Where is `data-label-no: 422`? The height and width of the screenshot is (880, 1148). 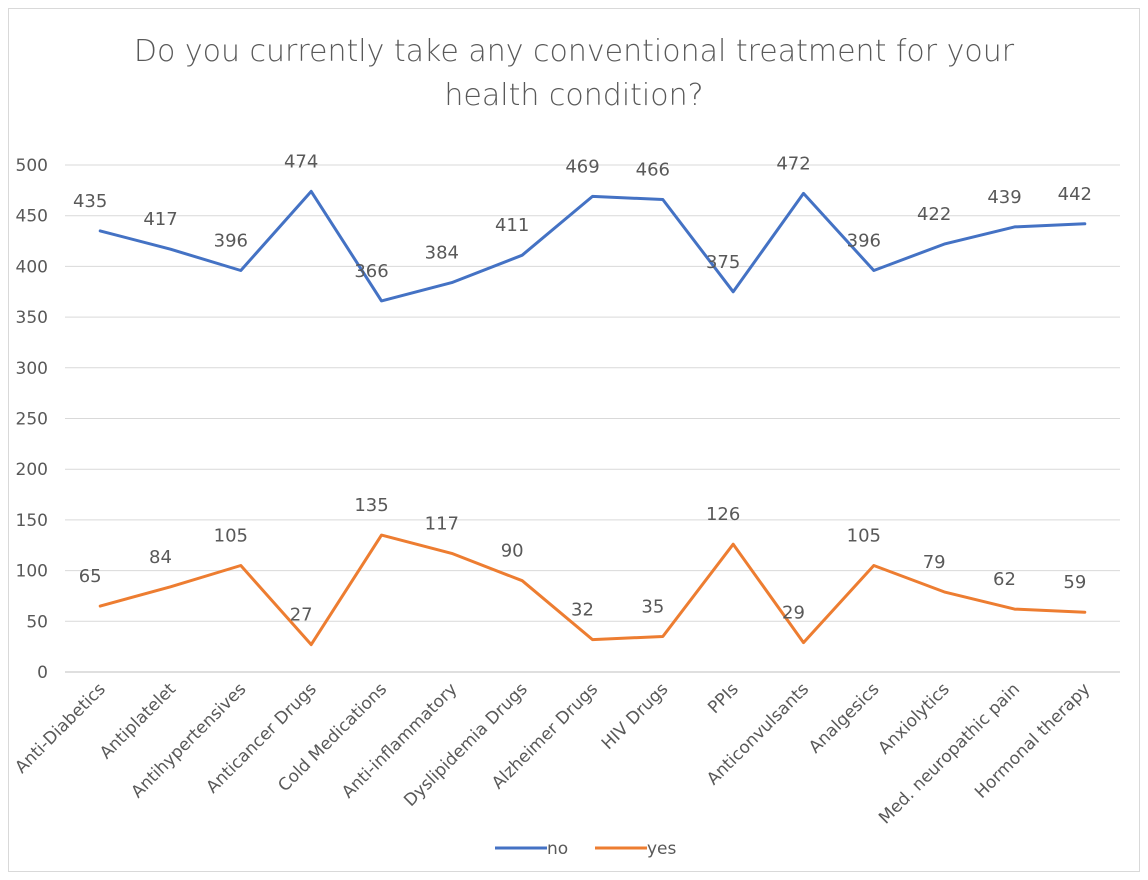
data-label-no: 422 is located at coordinates (934, 214).